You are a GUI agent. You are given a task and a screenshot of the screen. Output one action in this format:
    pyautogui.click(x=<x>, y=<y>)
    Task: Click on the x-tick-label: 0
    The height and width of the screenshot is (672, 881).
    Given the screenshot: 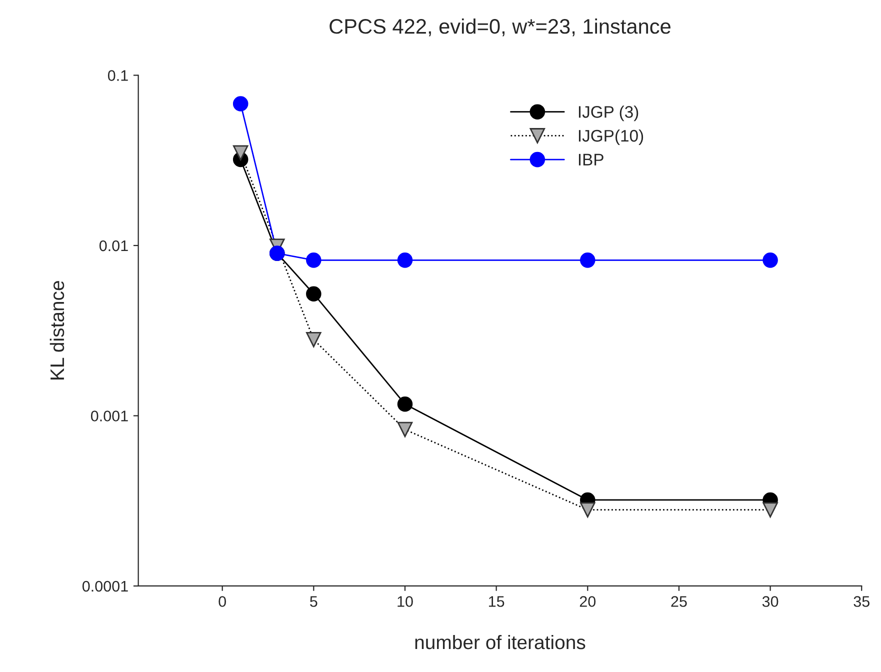 What is the action you would take?
    pyautogui.click(x=222, y=601)
    